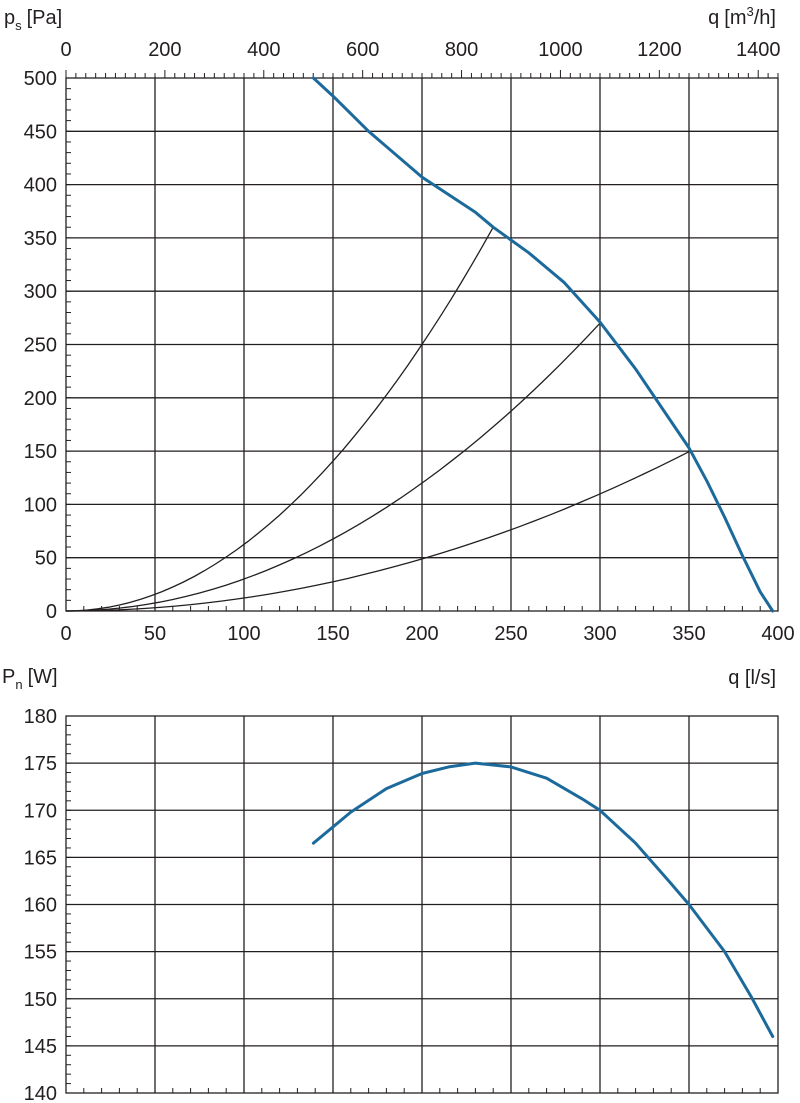 This screenshot has width=800, height=1103. I want to click on pressure-y-tick-label: 450, so click(40, 132).